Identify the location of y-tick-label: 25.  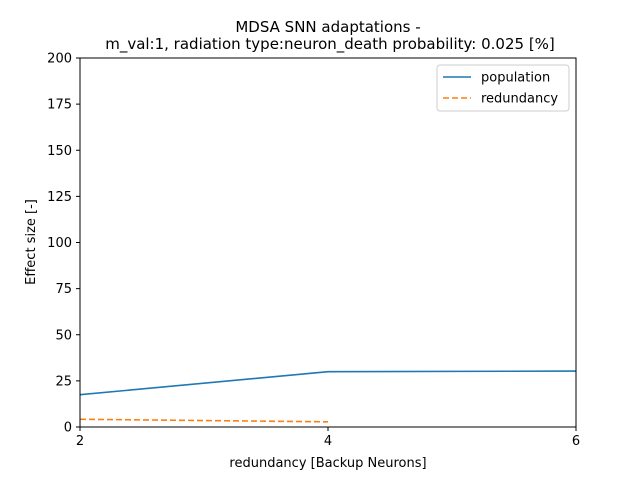
(63, 381).